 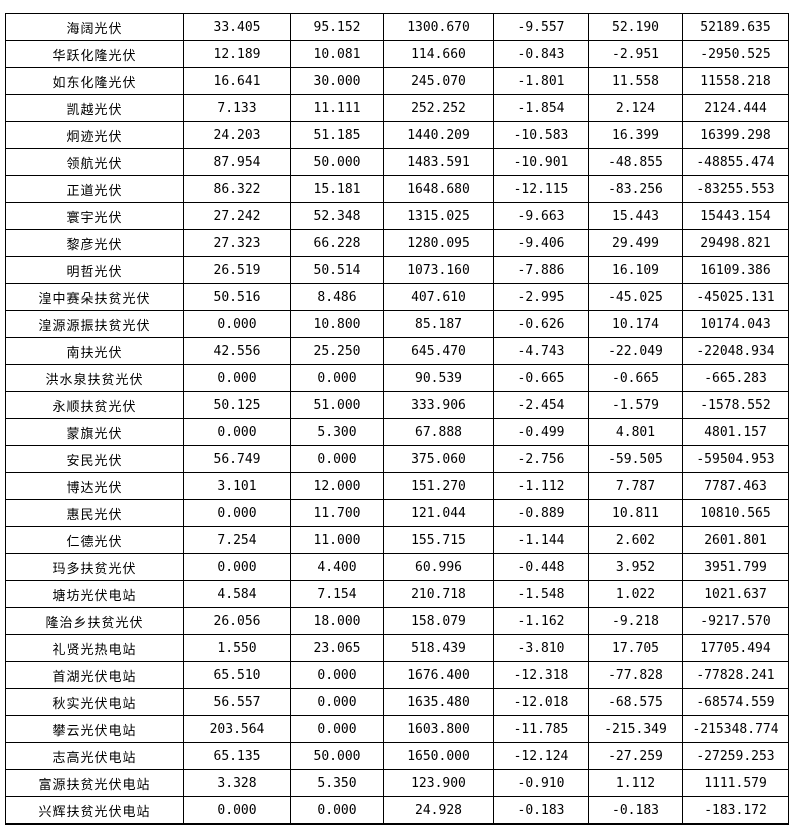 I want to click on value-cell: 10.811, so click(x=635, y=513).